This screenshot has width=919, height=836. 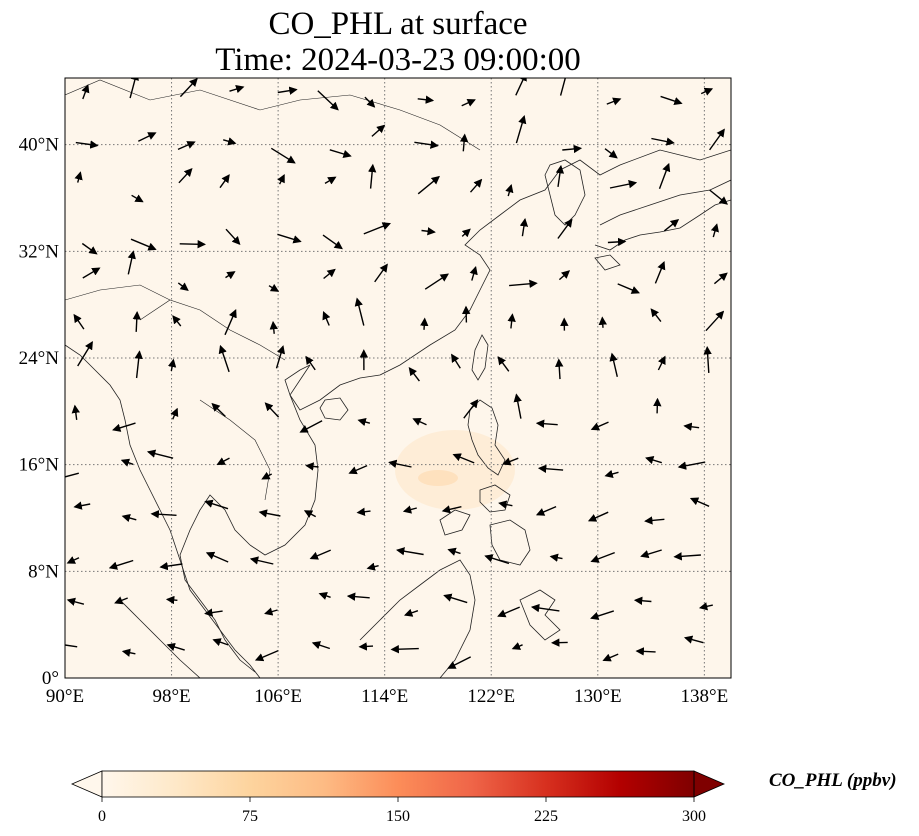 I want to click on colorbar-label: CO_PHL (ppbv), so click(x=833, y=780).